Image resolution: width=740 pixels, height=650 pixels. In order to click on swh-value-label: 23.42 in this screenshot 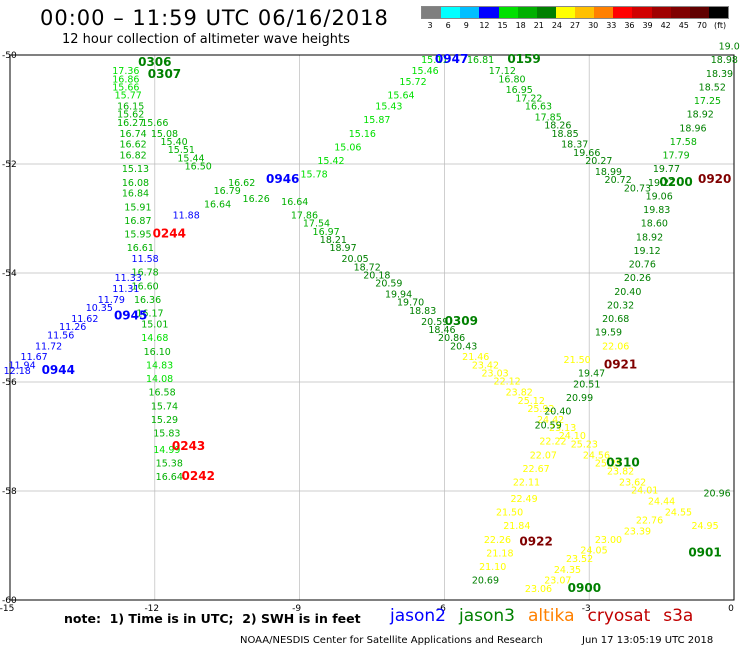, I will do `click(485, 365)`.